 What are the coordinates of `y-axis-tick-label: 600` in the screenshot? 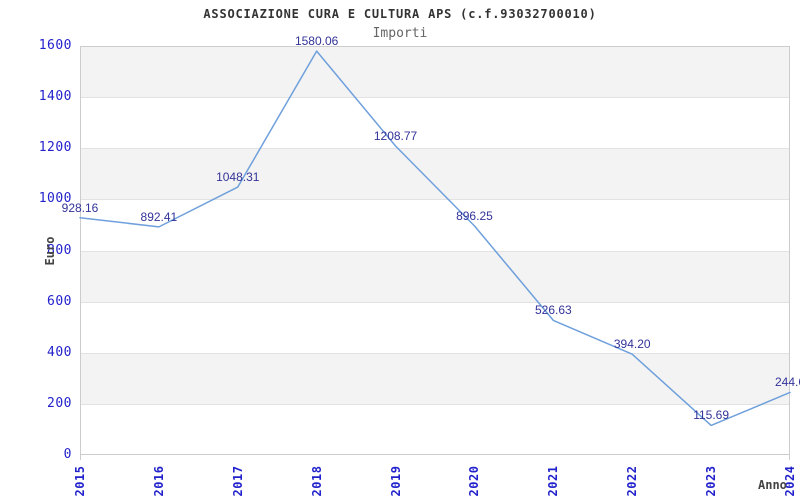 It's located at (59, 301).